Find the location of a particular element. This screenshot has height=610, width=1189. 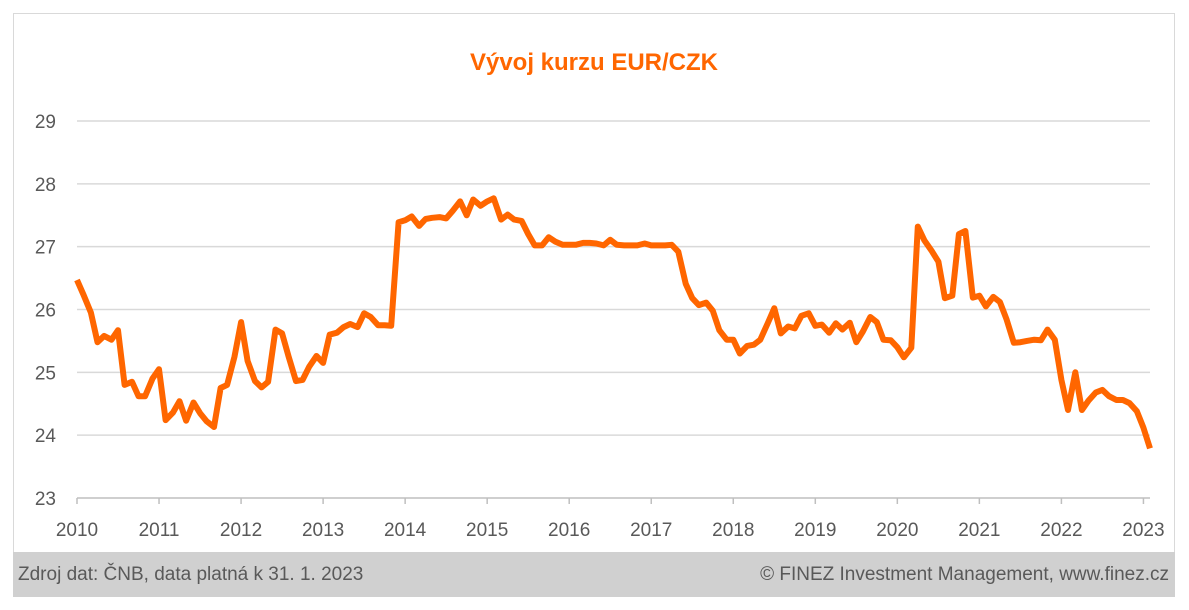

x-tick-label: 2019 is located at coordinates (815, 530).